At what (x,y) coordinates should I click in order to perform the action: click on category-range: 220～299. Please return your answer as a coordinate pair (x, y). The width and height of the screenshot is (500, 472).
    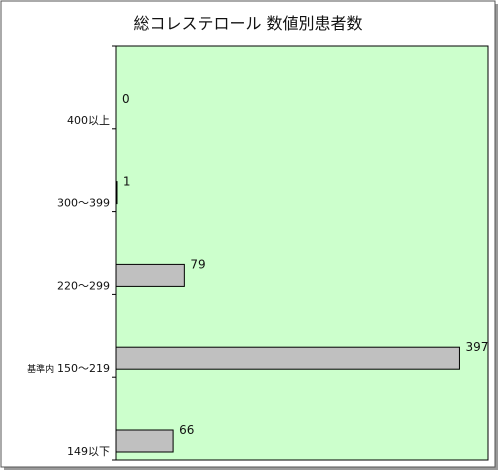
    Looking at the image, I should click on (83, 285).